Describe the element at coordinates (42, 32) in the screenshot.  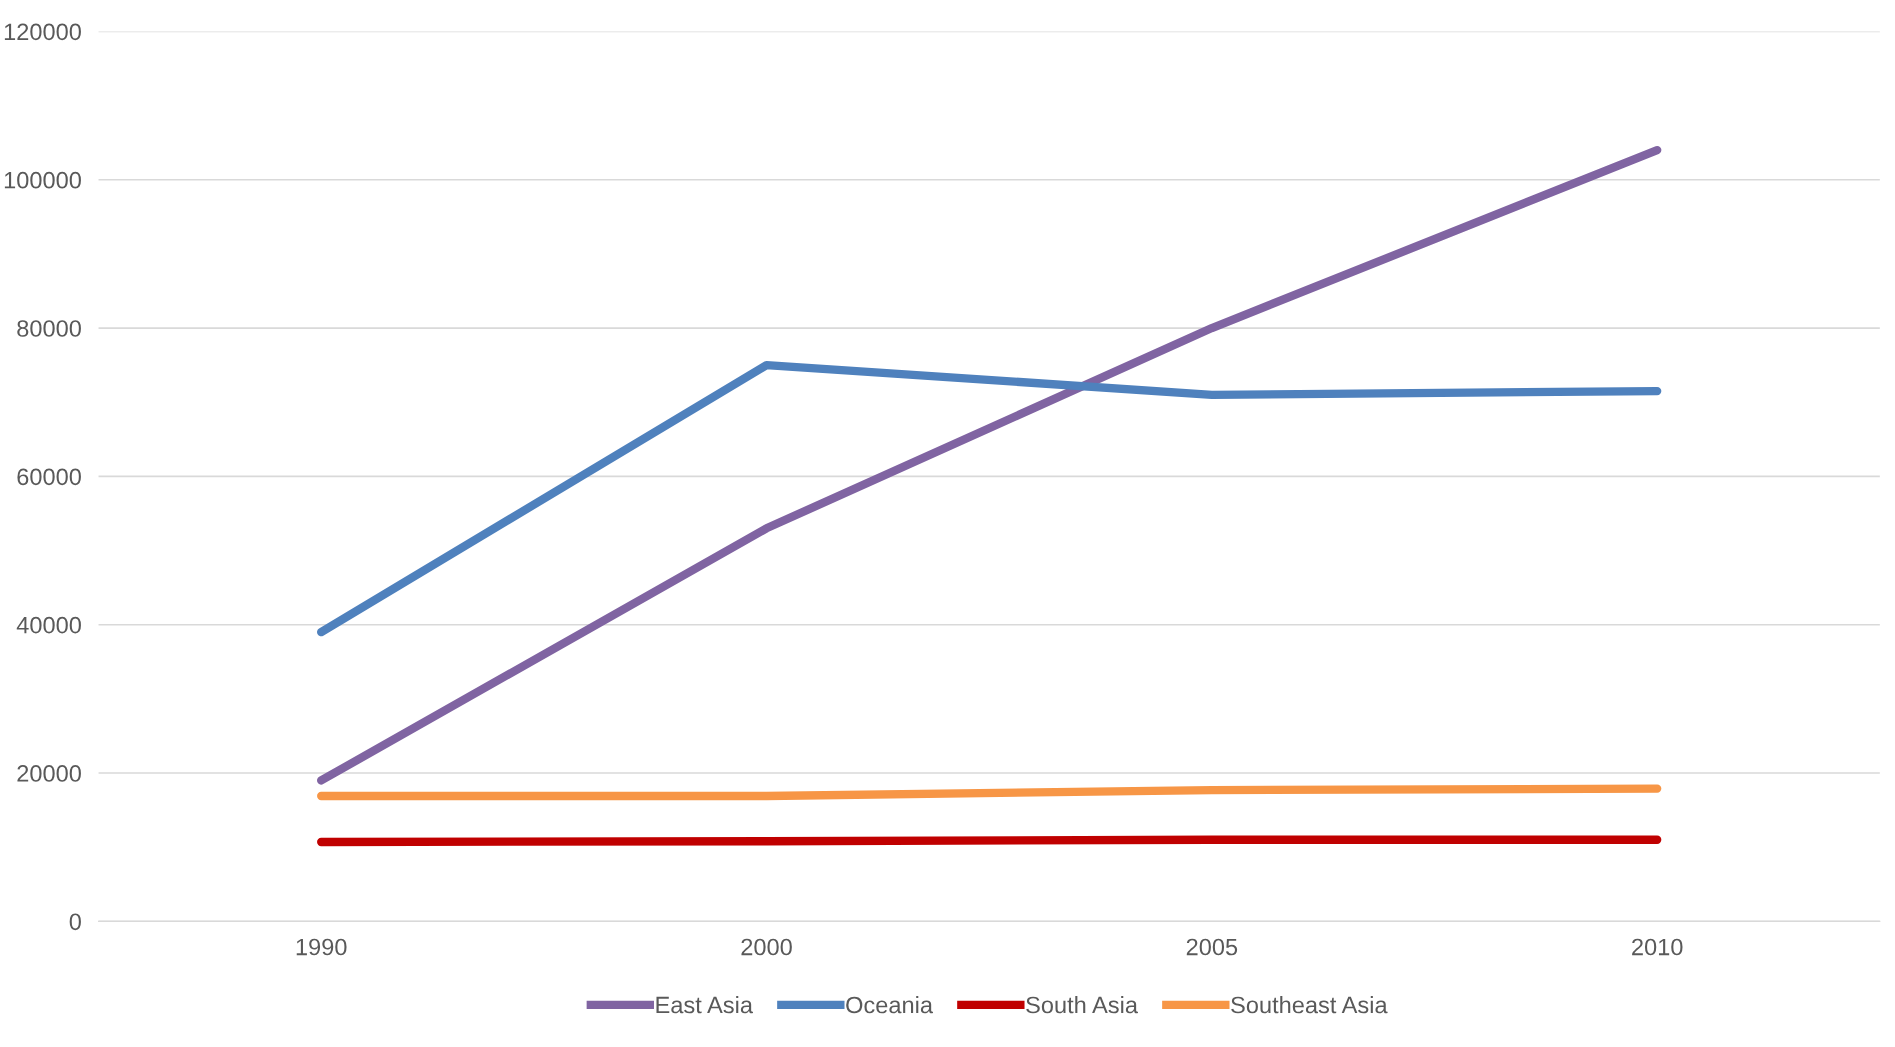
I see `y-tick-label: 120000` at that location.